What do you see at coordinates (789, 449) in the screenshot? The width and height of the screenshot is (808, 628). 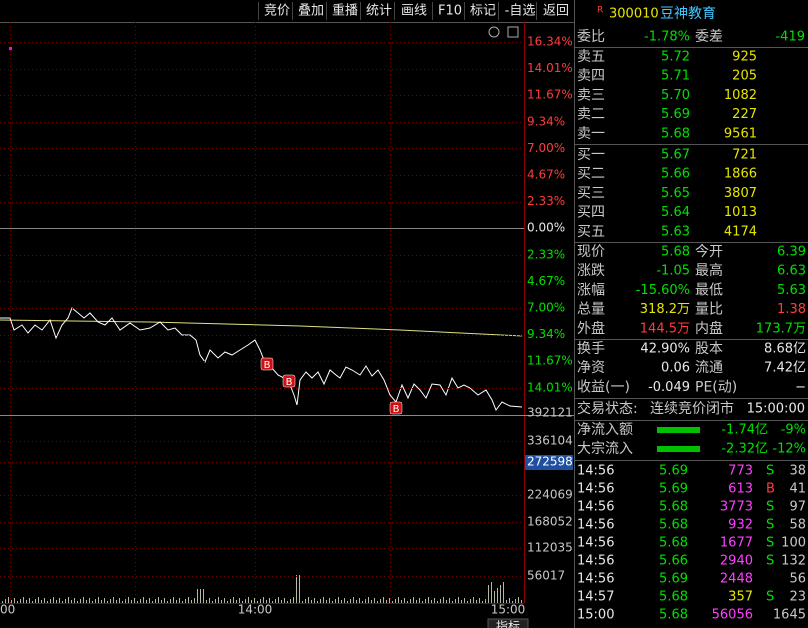 I see `flow-pct: -12%` at bounding box center [789, 449].